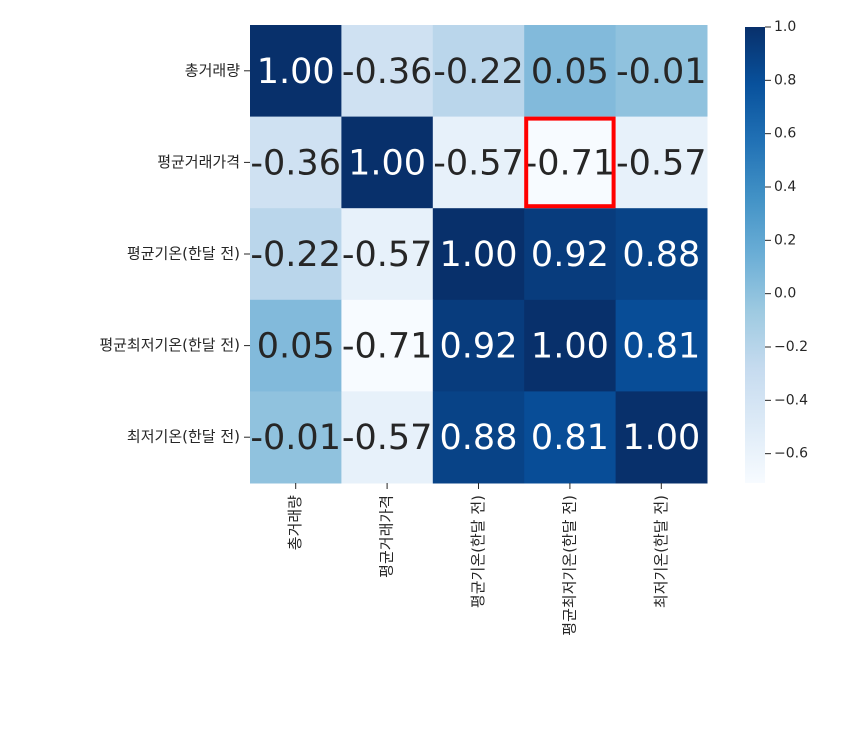  What do you see at coordinates (183, 437) in the screenshot?
I see `y-tick-label: 최저기온(한달 전)` at bounding box center [183, 437].